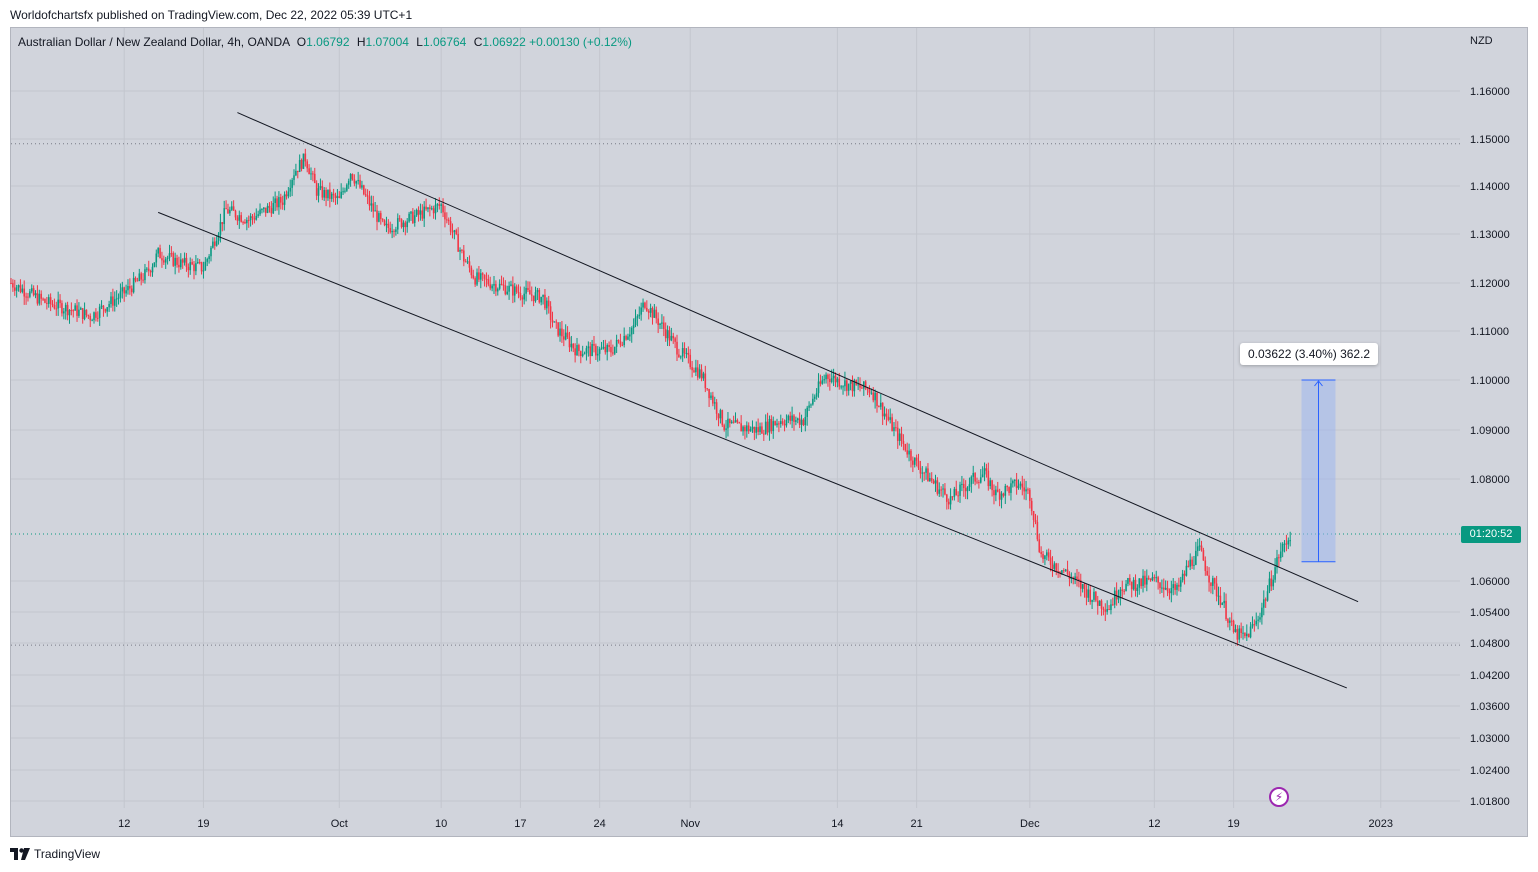  Describe the element at coordinates (1309, 354) in the screenshot. I see `measure-label: 0.03622 (3.40%) 362.2` at that location.